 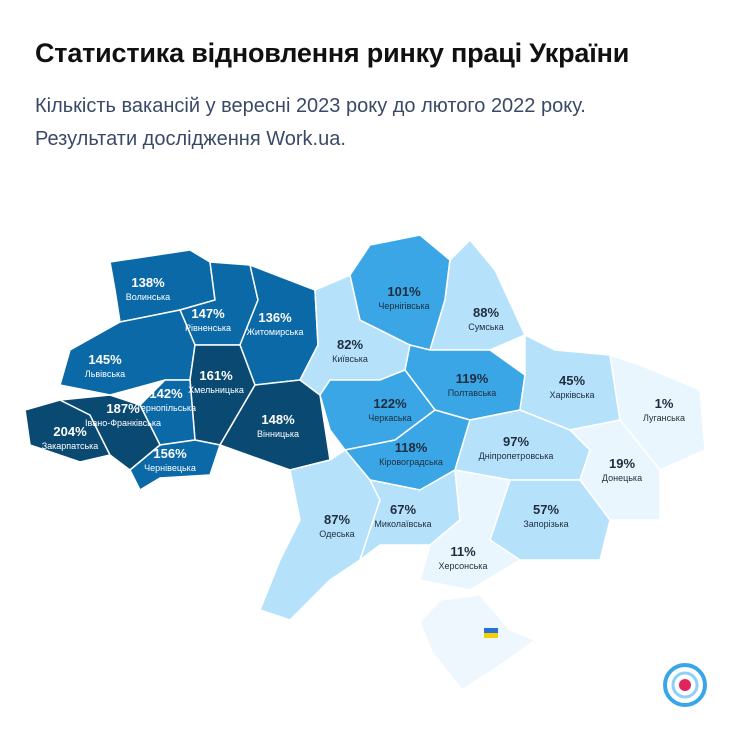 What do you see at coordinates (486, 312) in the screenshot?
I see `region-value: 88%` at bounding box center [486, 312].